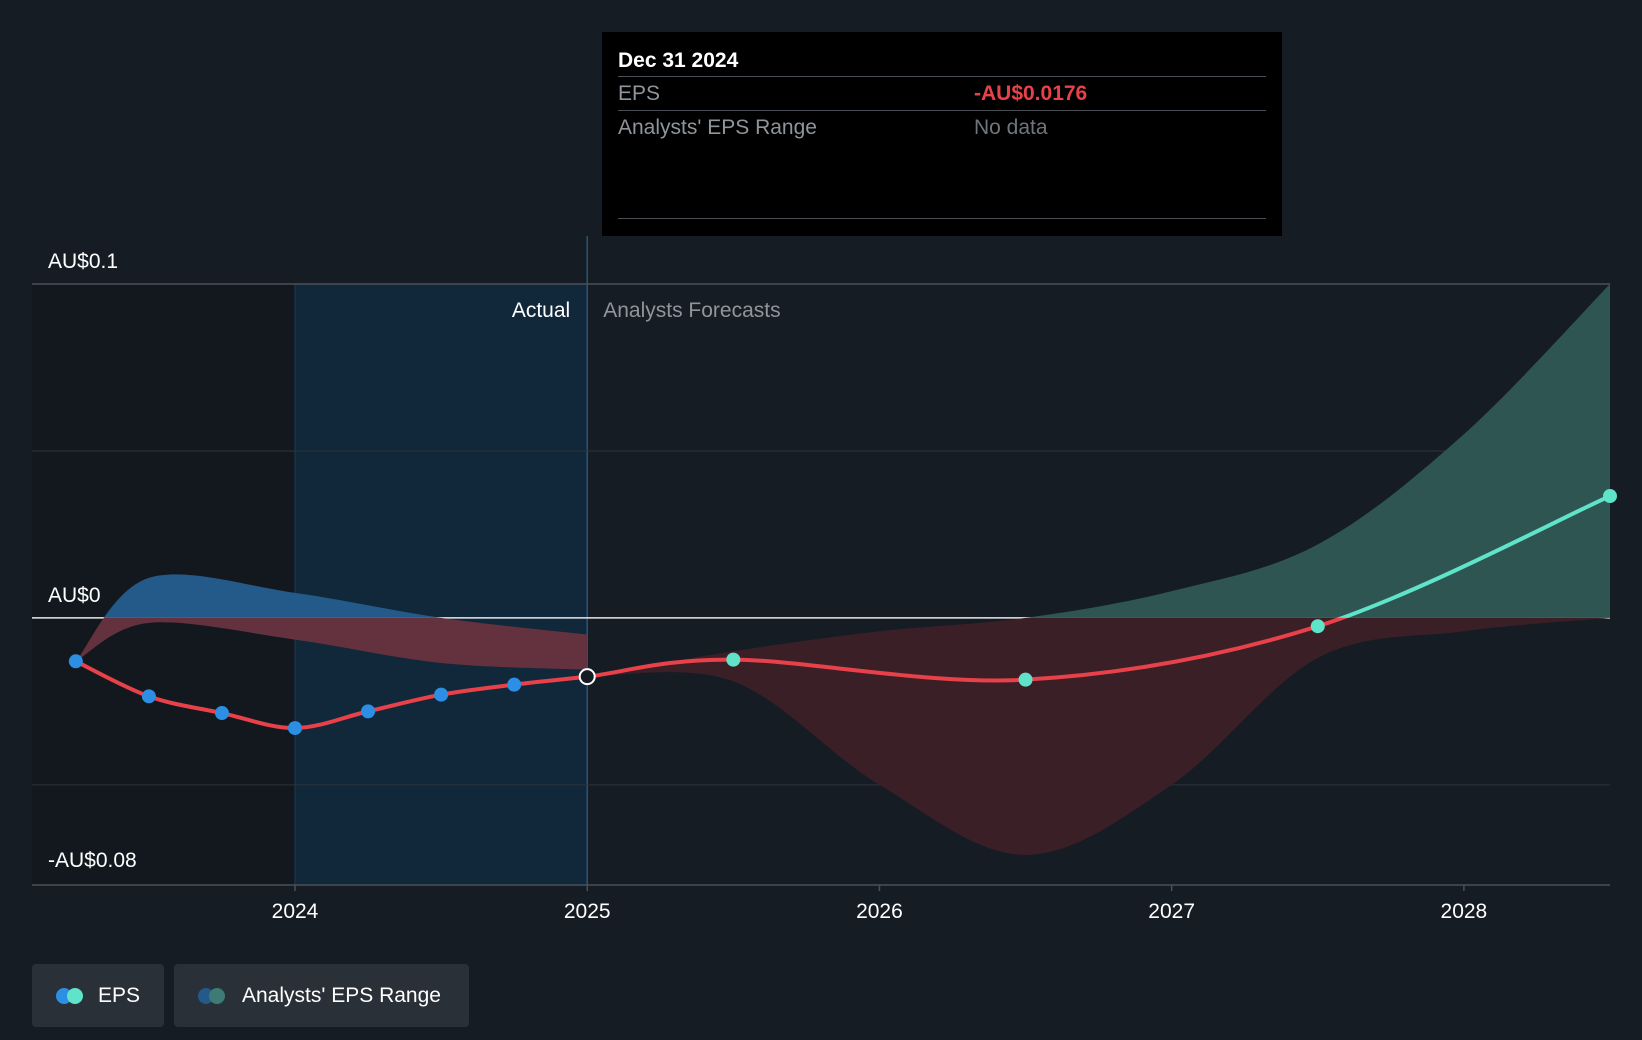  I want to click on forecast-label: Analysts Forecasts, so click(691, 310).